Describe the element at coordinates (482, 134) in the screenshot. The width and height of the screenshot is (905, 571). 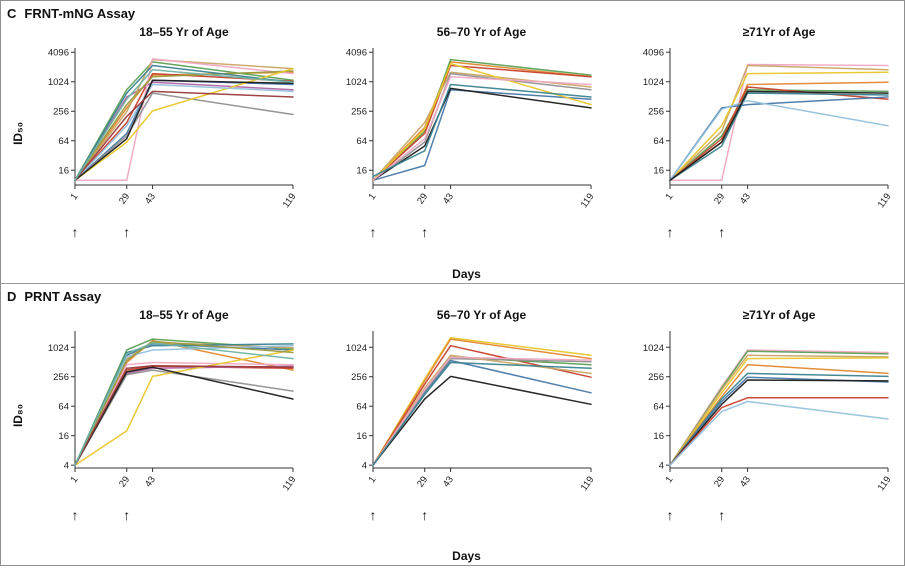
I see `subject-line-p8` at that location.